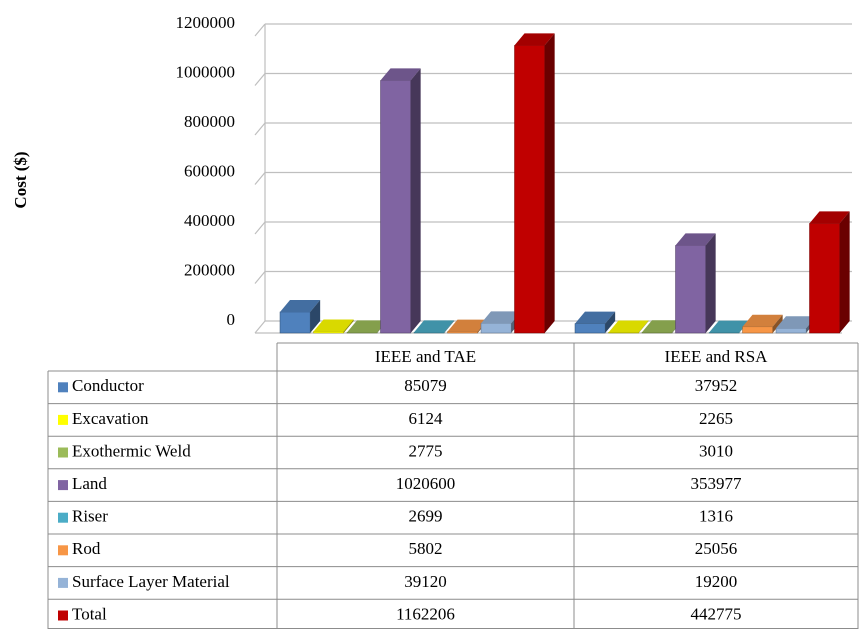 Image resolution: width=860 pixels, height=629 pixels. I want to click on legend-label: Total, so click(89, 613).